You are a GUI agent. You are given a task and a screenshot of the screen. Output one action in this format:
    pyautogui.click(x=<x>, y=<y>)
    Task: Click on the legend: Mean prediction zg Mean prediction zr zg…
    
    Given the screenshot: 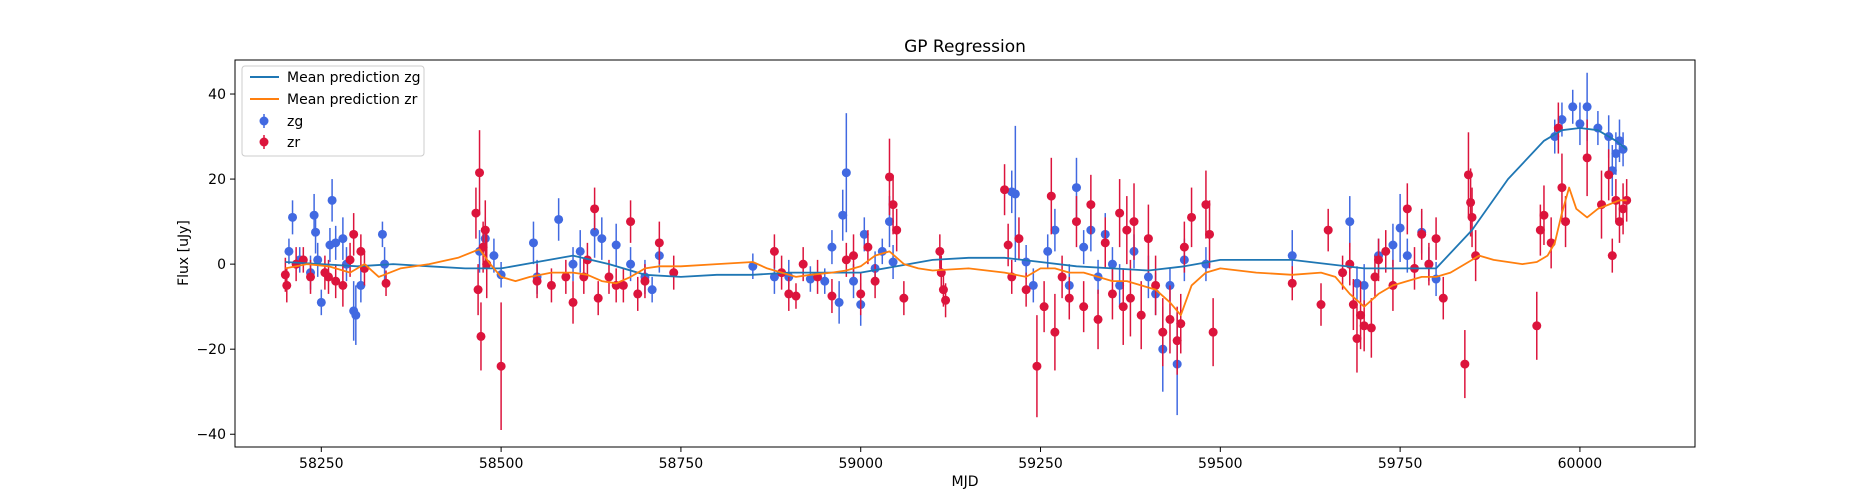 What is the action you would take?
    pyautogui.click(x=333, y=111)
    